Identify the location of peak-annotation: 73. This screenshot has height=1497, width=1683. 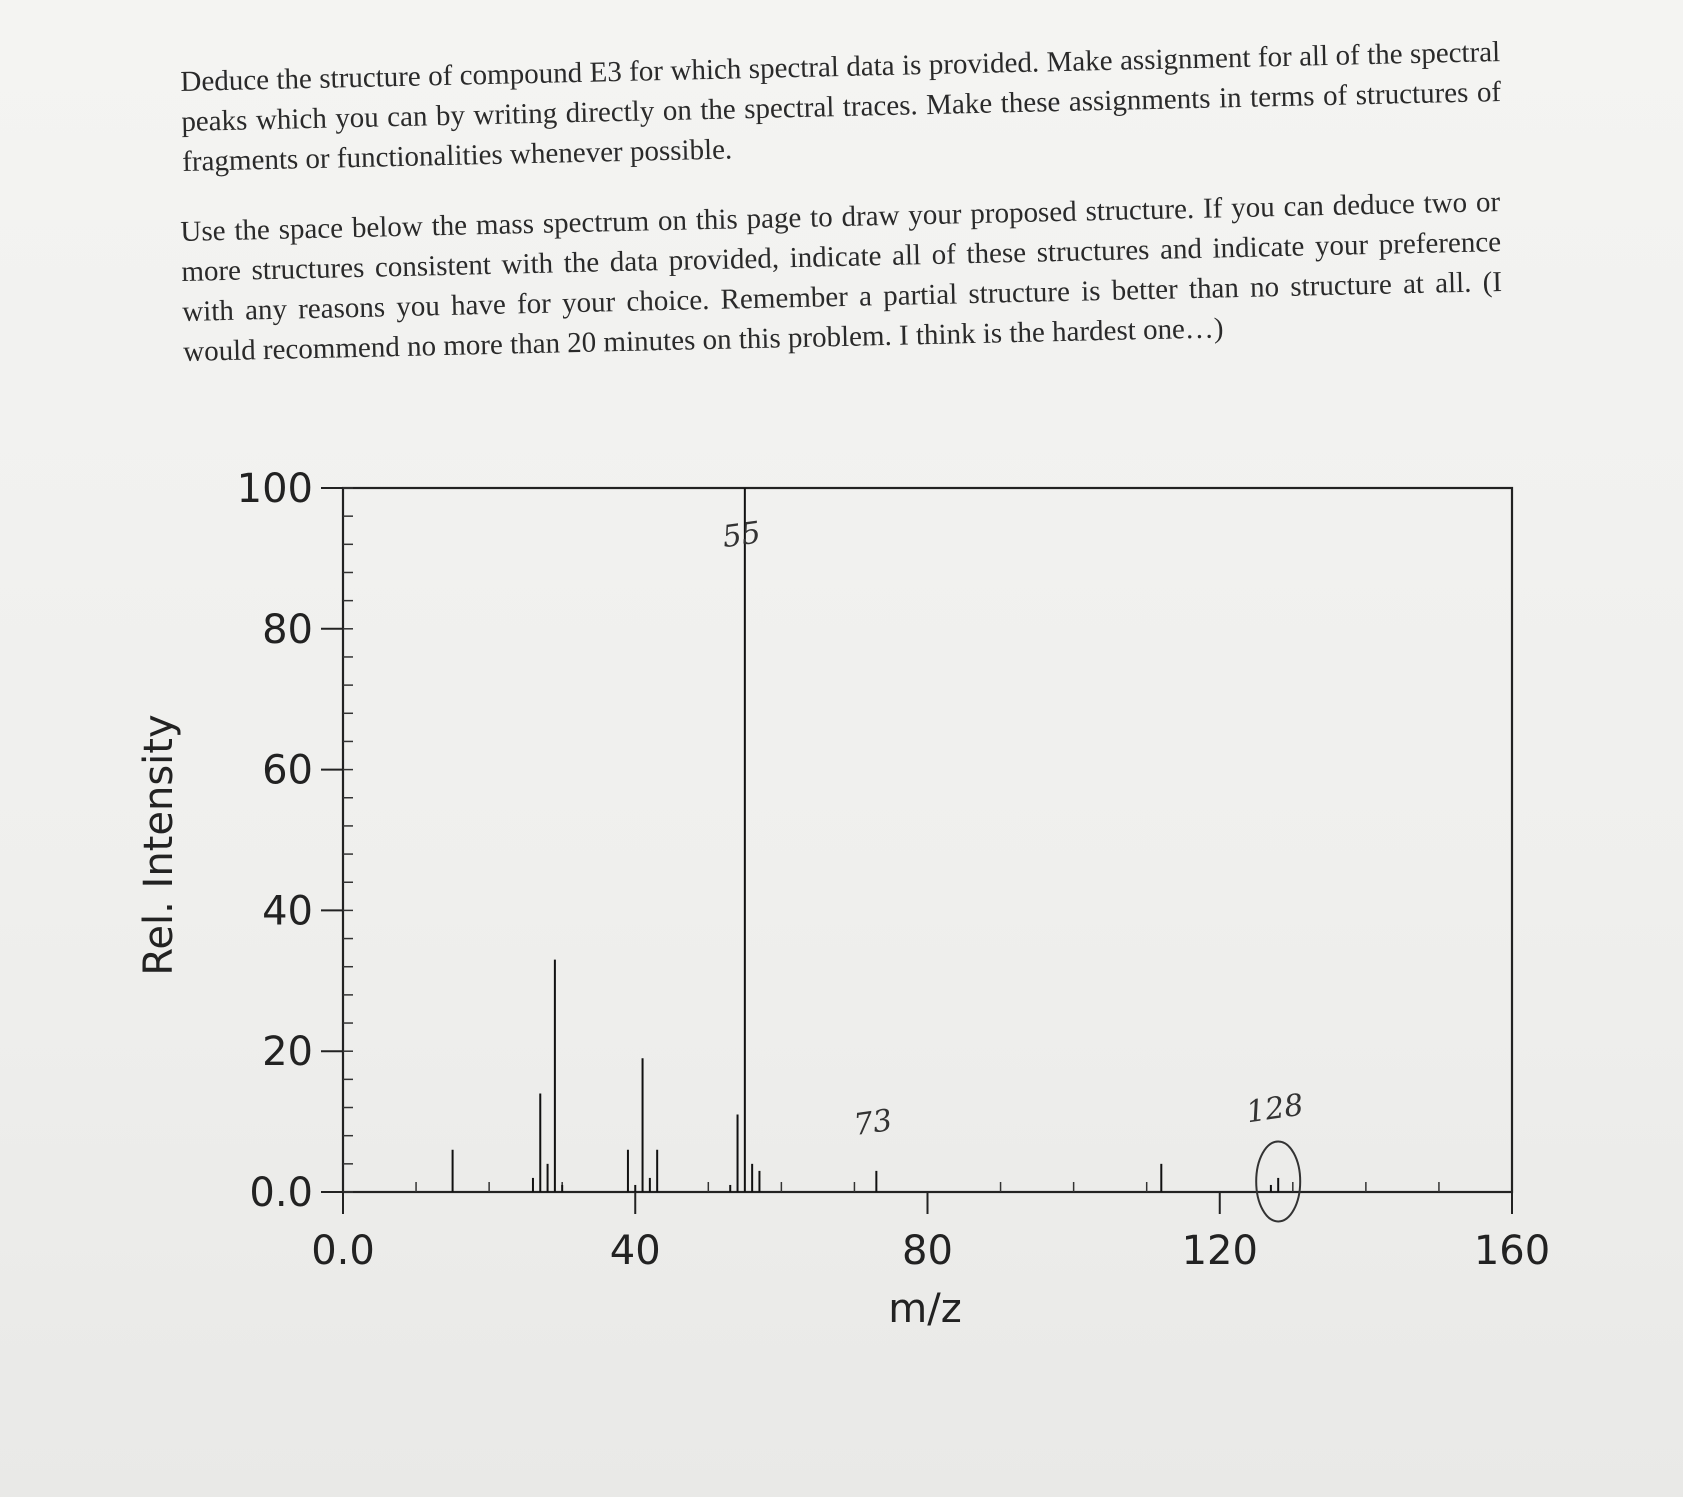
(873, 1123).